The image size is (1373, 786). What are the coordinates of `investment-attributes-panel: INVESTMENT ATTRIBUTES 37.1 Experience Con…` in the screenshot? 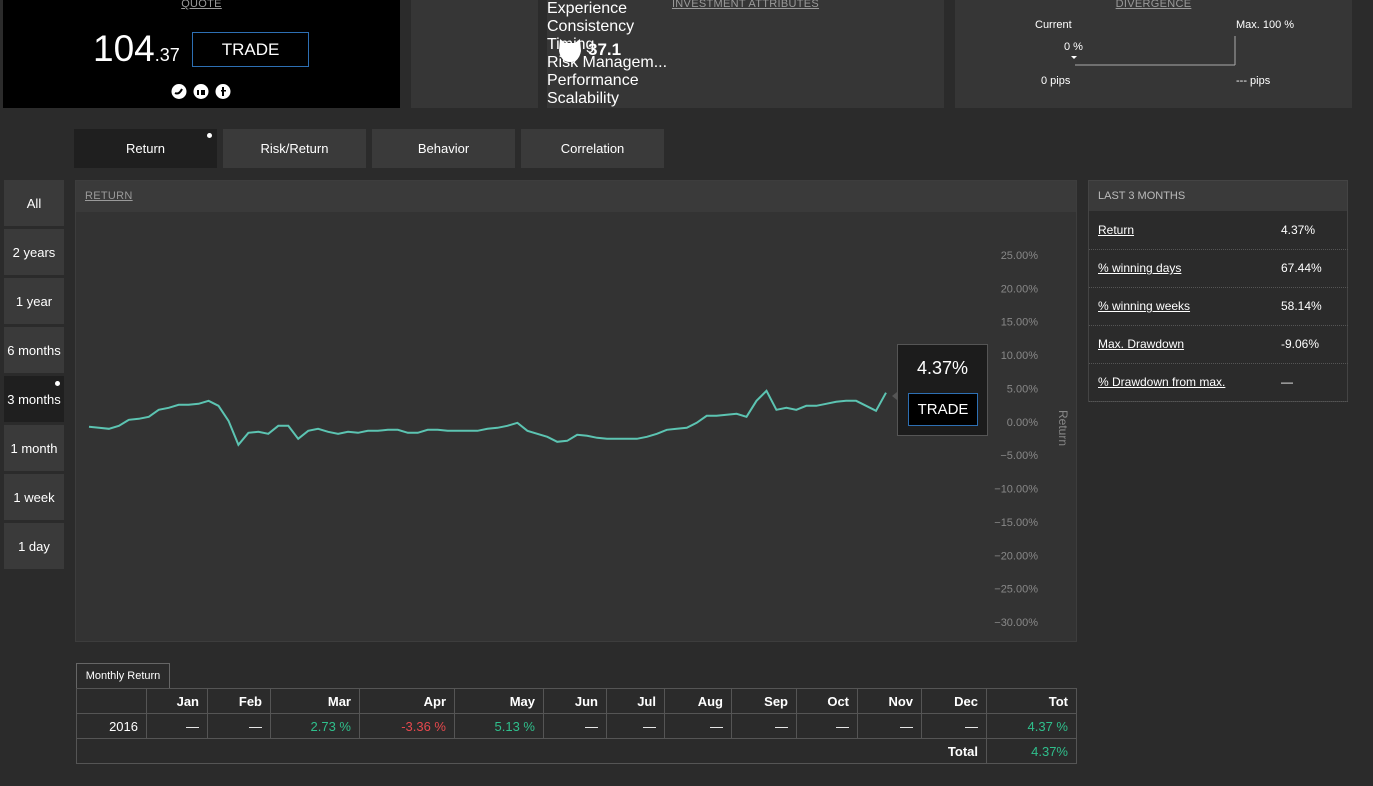 It's located at (745, 54).